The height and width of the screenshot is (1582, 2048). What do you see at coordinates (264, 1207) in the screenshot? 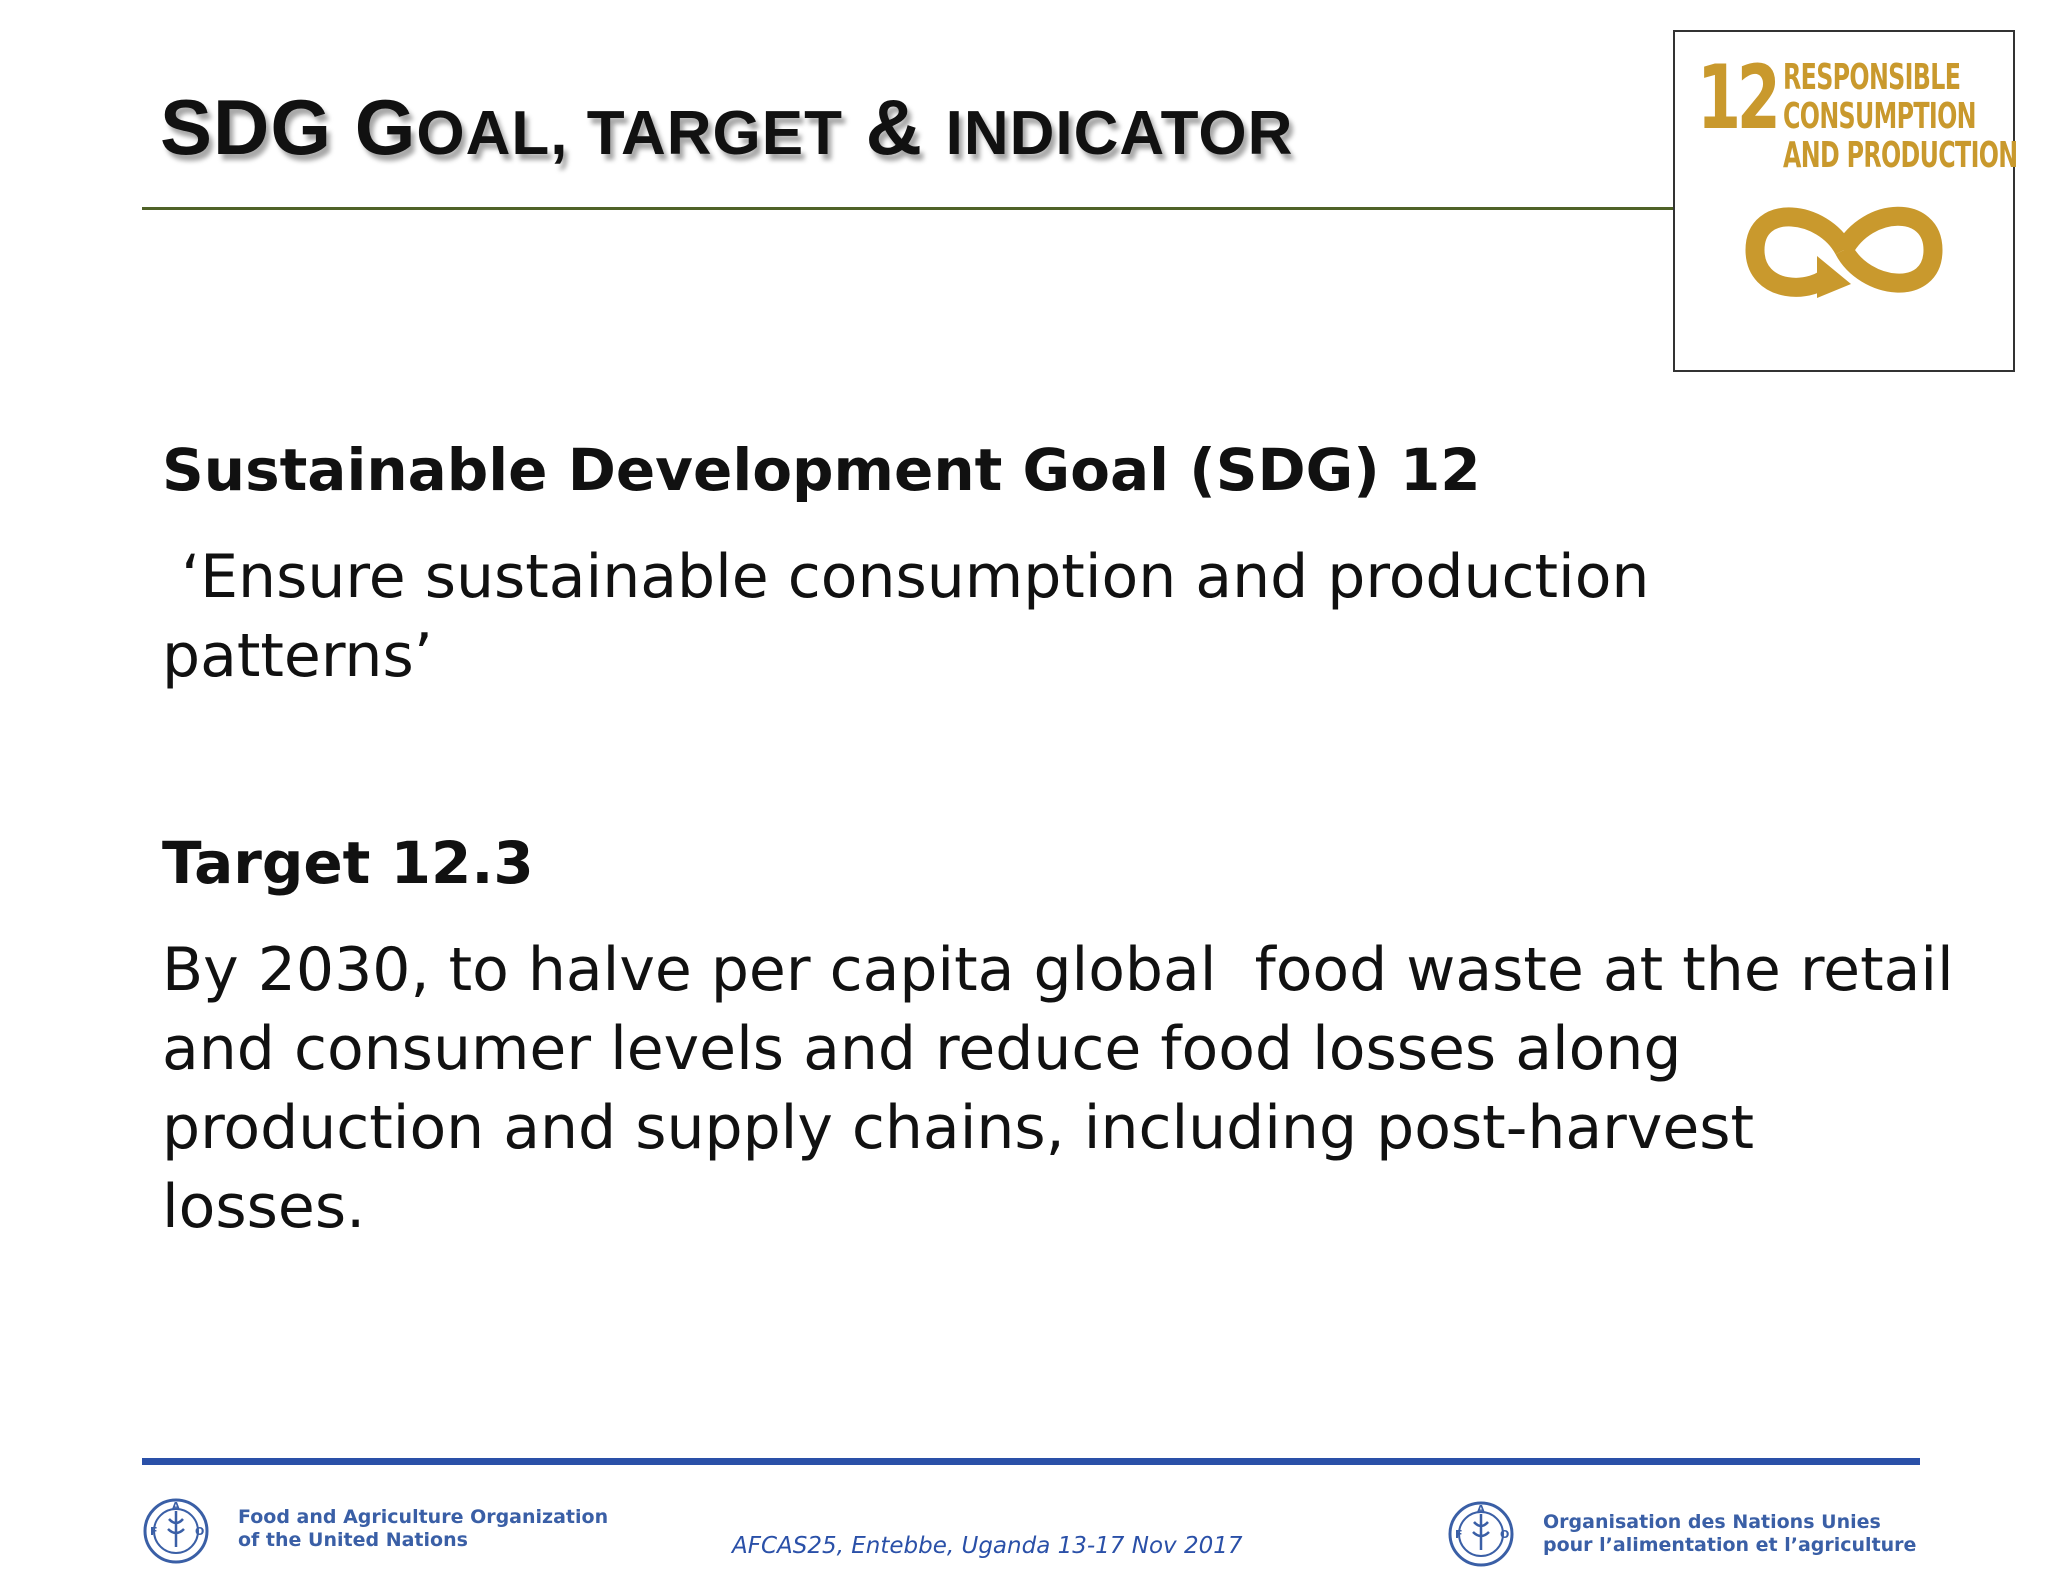
I see `target-line-4: losses.` at bounding box center [264, 1207].